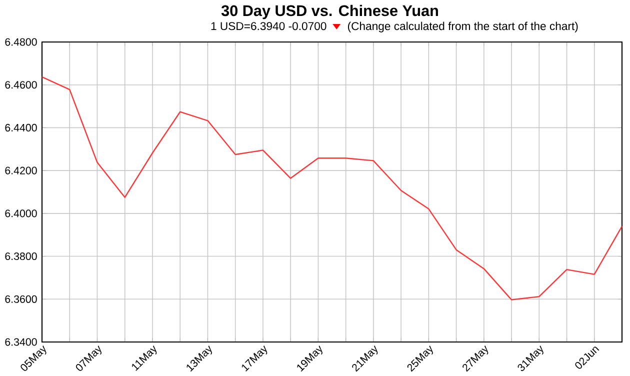 This screenshot has height=376, width=630. I want to click on y-tick-label: 6.4200, so click(21, 170).